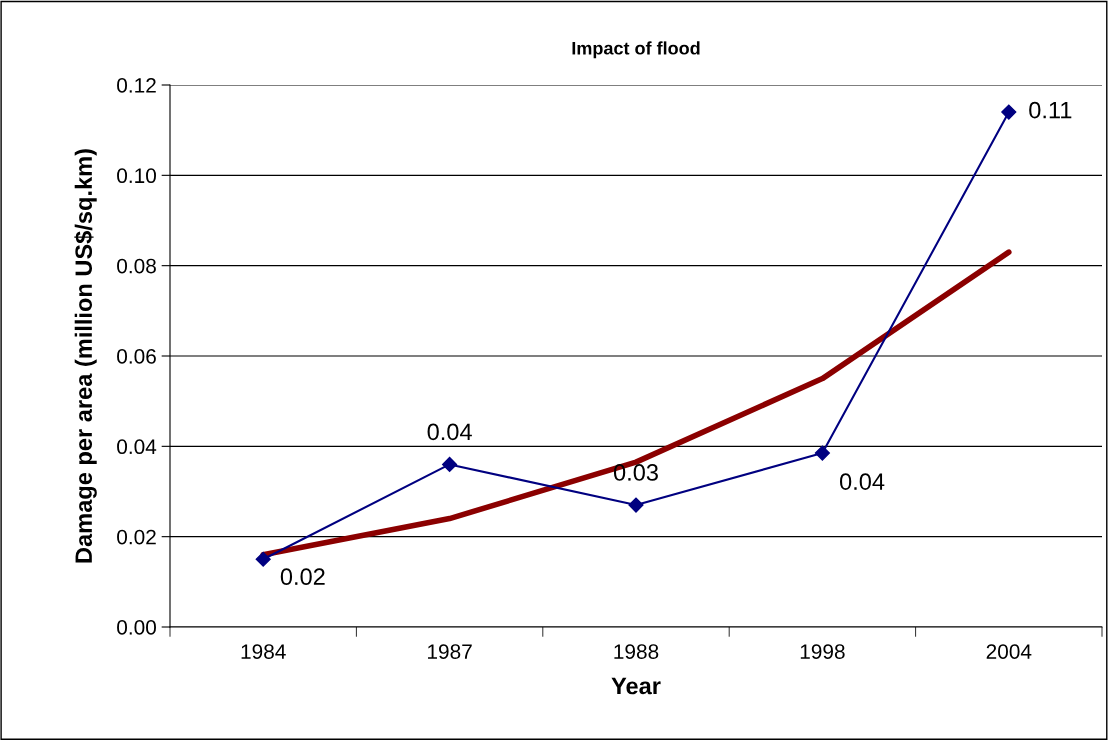  Describe the element at coordinates (822, 651) in the screenshot. I see `x-tick-label: 1998` at that location.